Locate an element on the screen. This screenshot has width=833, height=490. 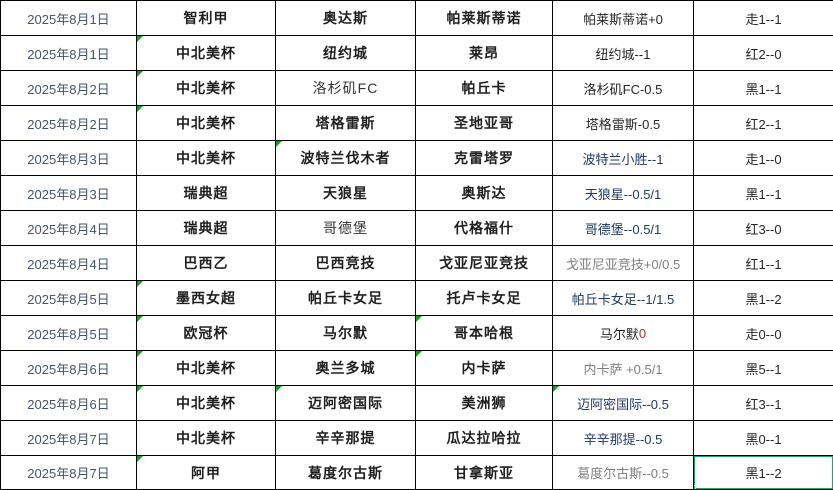
result-label: 黑5--1 is located at coordinates (763, 369).